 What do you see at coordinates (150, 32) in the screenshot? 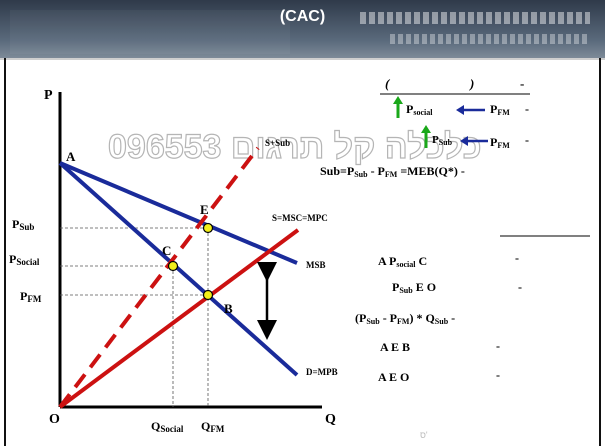
I see `header-text-block` at bounding box center [150, 32].